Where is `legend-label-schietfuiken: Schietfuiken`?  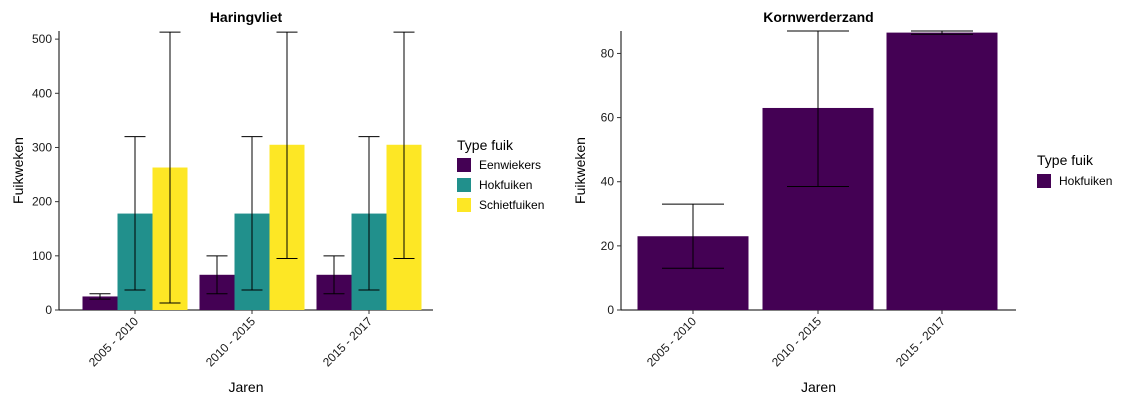 legend-label-schietfuiken: Schietfuiken is located at coordinates (511, 205).